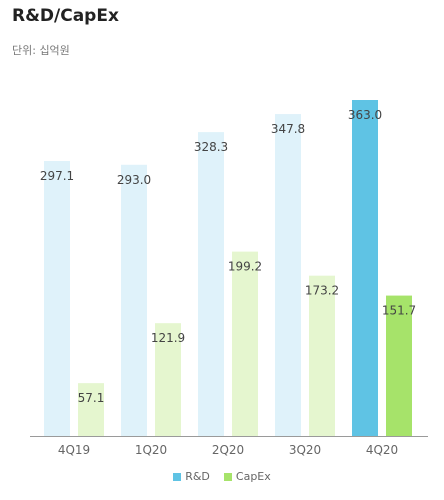  Describe the element at coordinates (322, 355) in the screenshot. I see `bar-capex-3q20` at that location.